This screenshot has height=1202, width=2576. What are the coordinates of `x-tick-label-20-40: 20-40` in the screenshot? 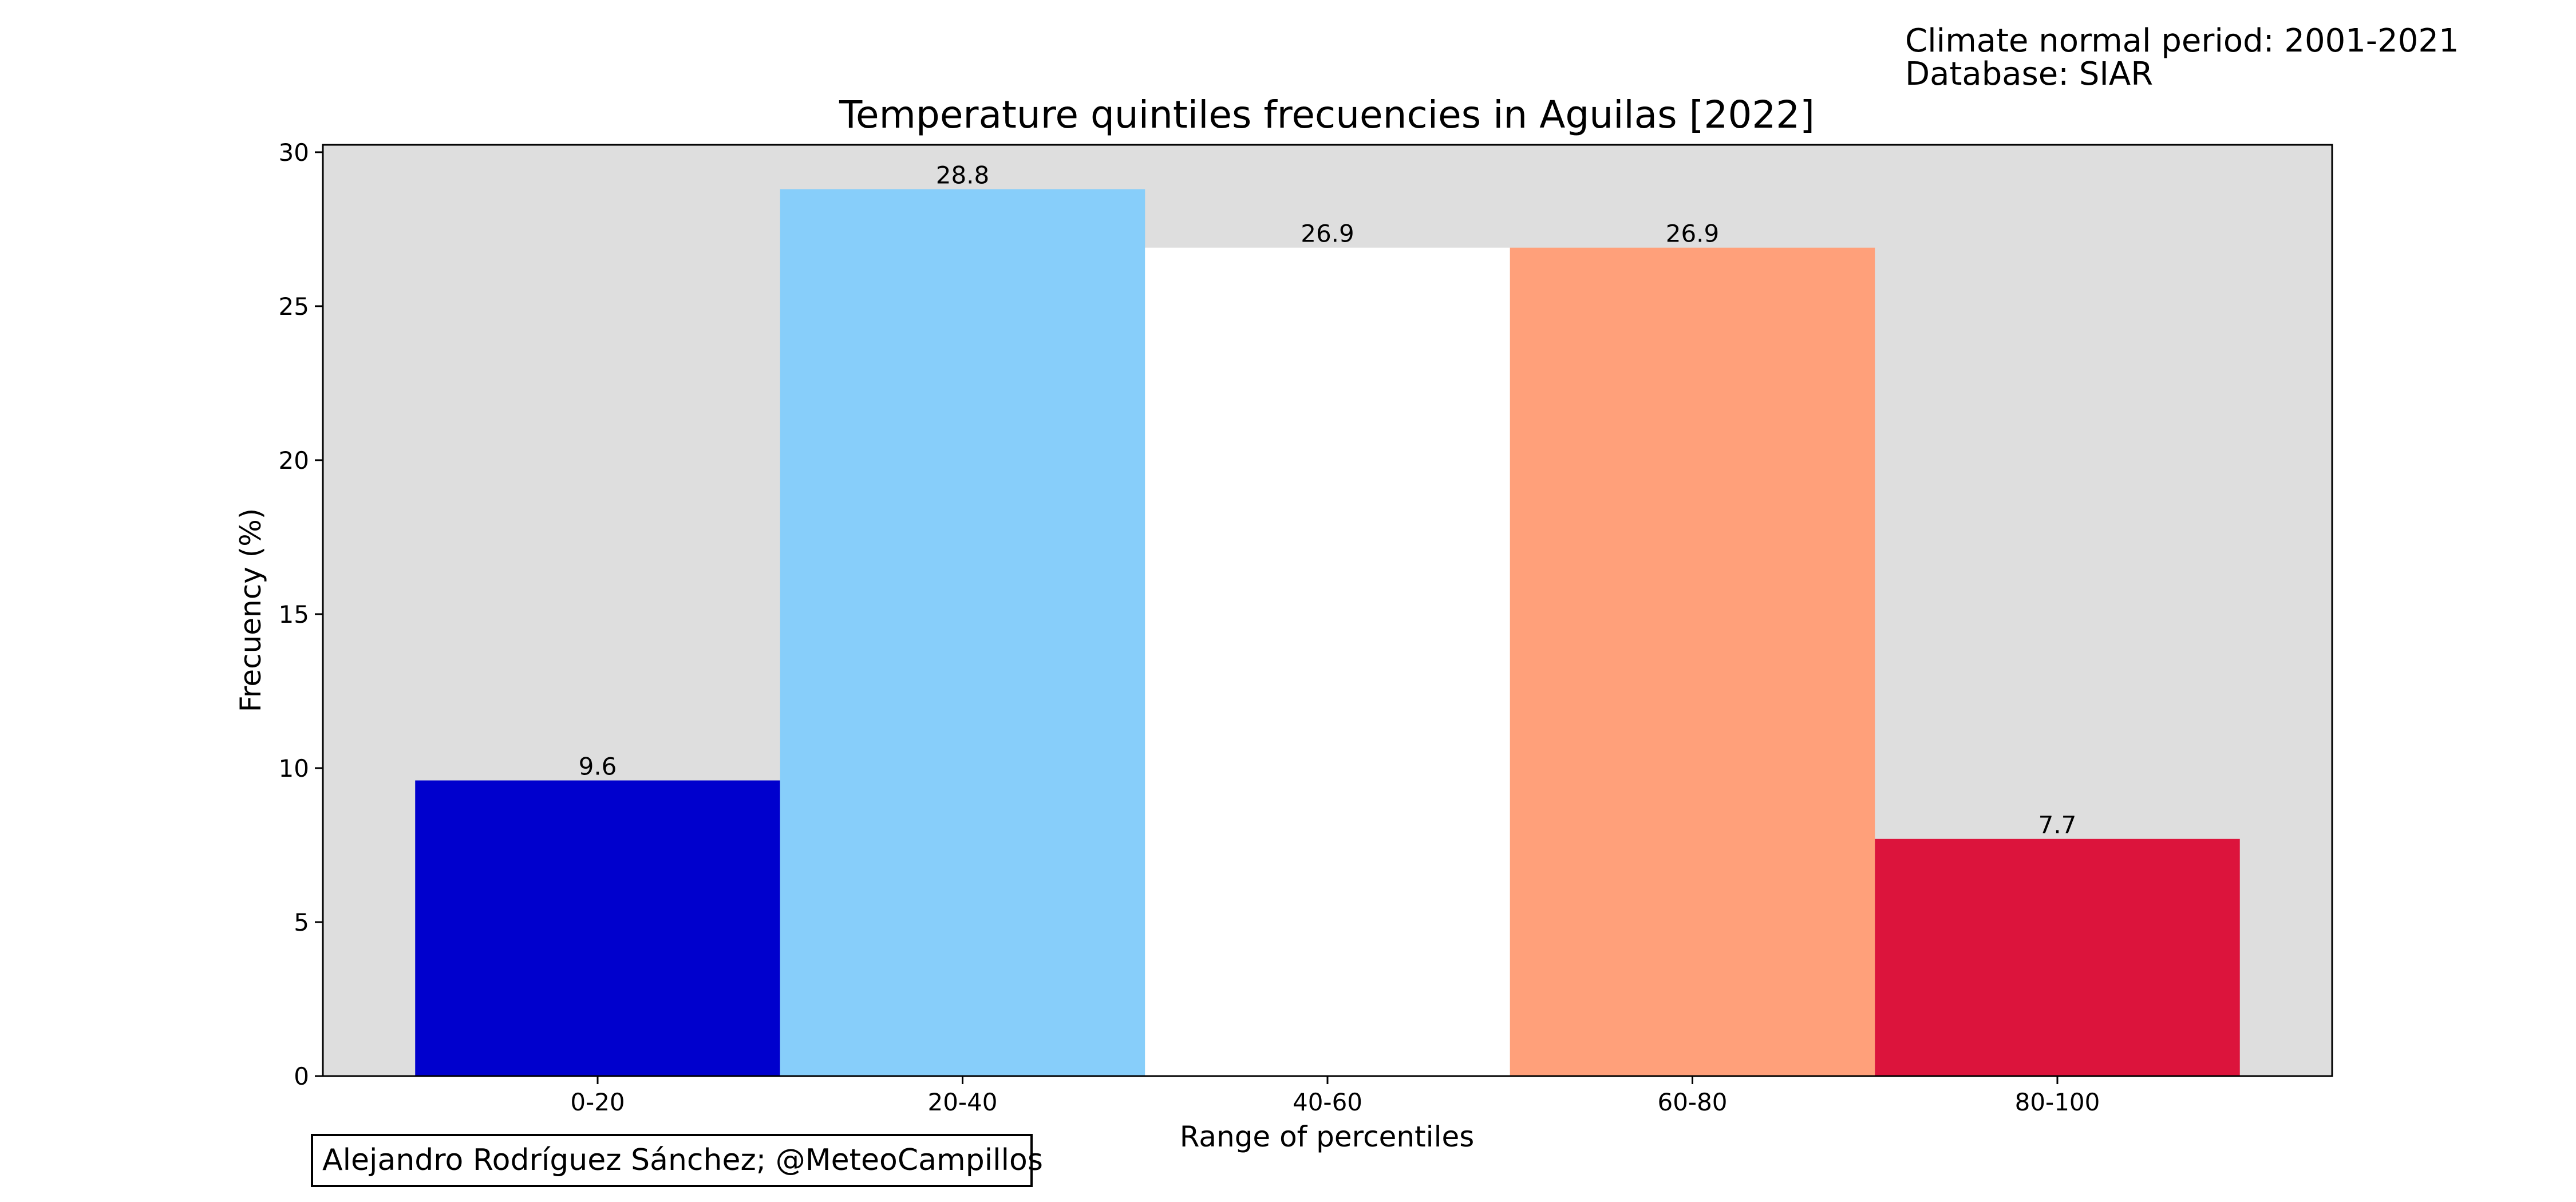 It's located at (962, 1102).